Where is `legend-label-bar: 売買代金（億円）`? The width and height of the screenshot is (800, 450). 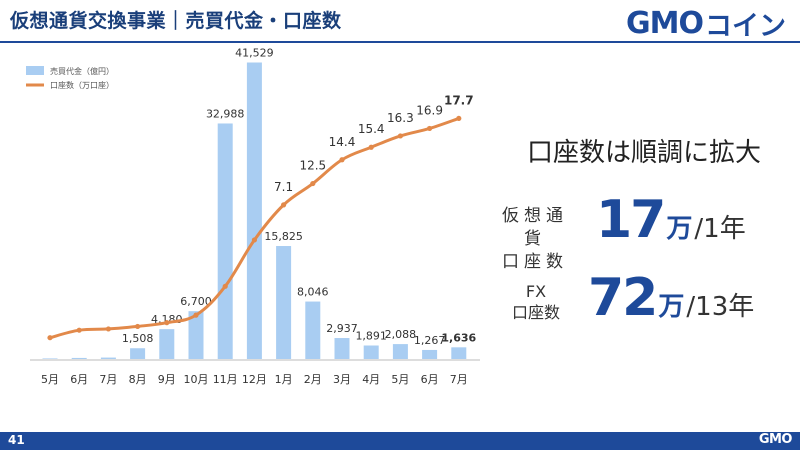 legend-label-bar: 売買代金（億円） is located at coordinates (82, 71).